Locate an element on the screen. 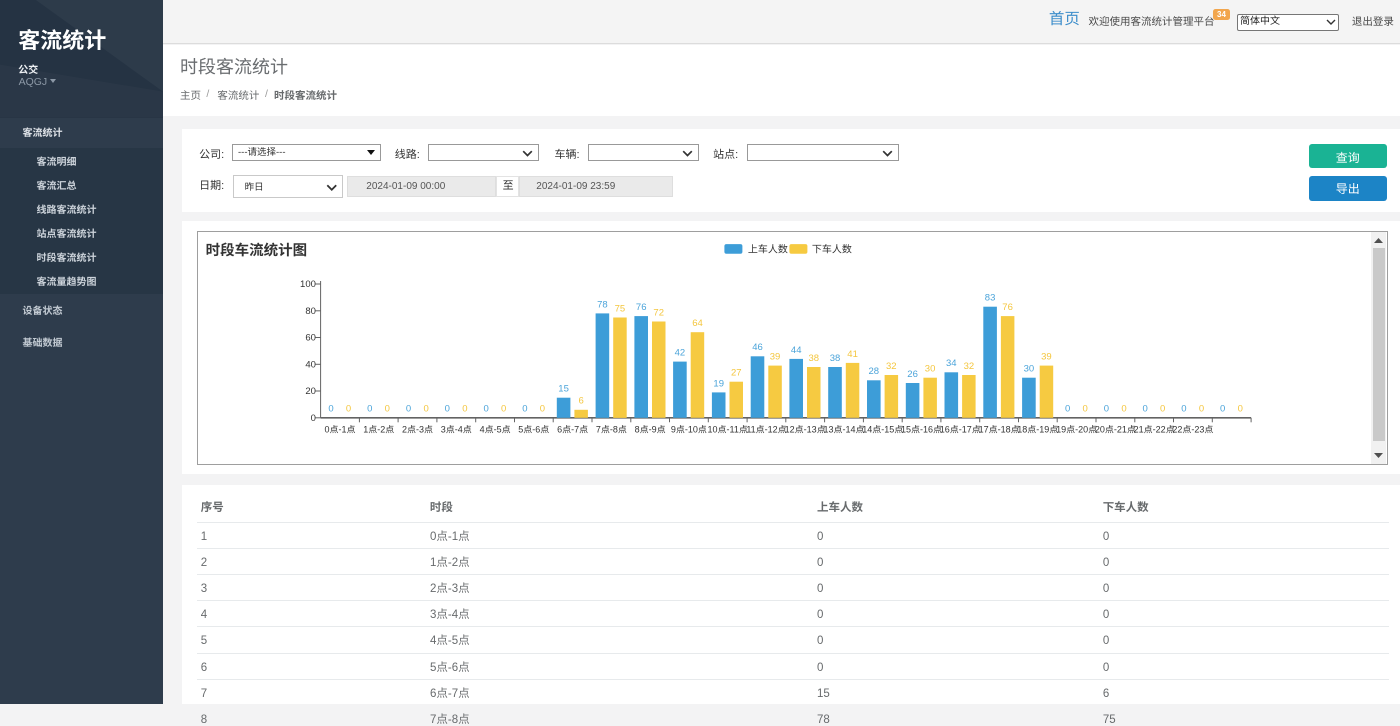  svg-text: 6点-7点 is located at coordinates (572, 429).